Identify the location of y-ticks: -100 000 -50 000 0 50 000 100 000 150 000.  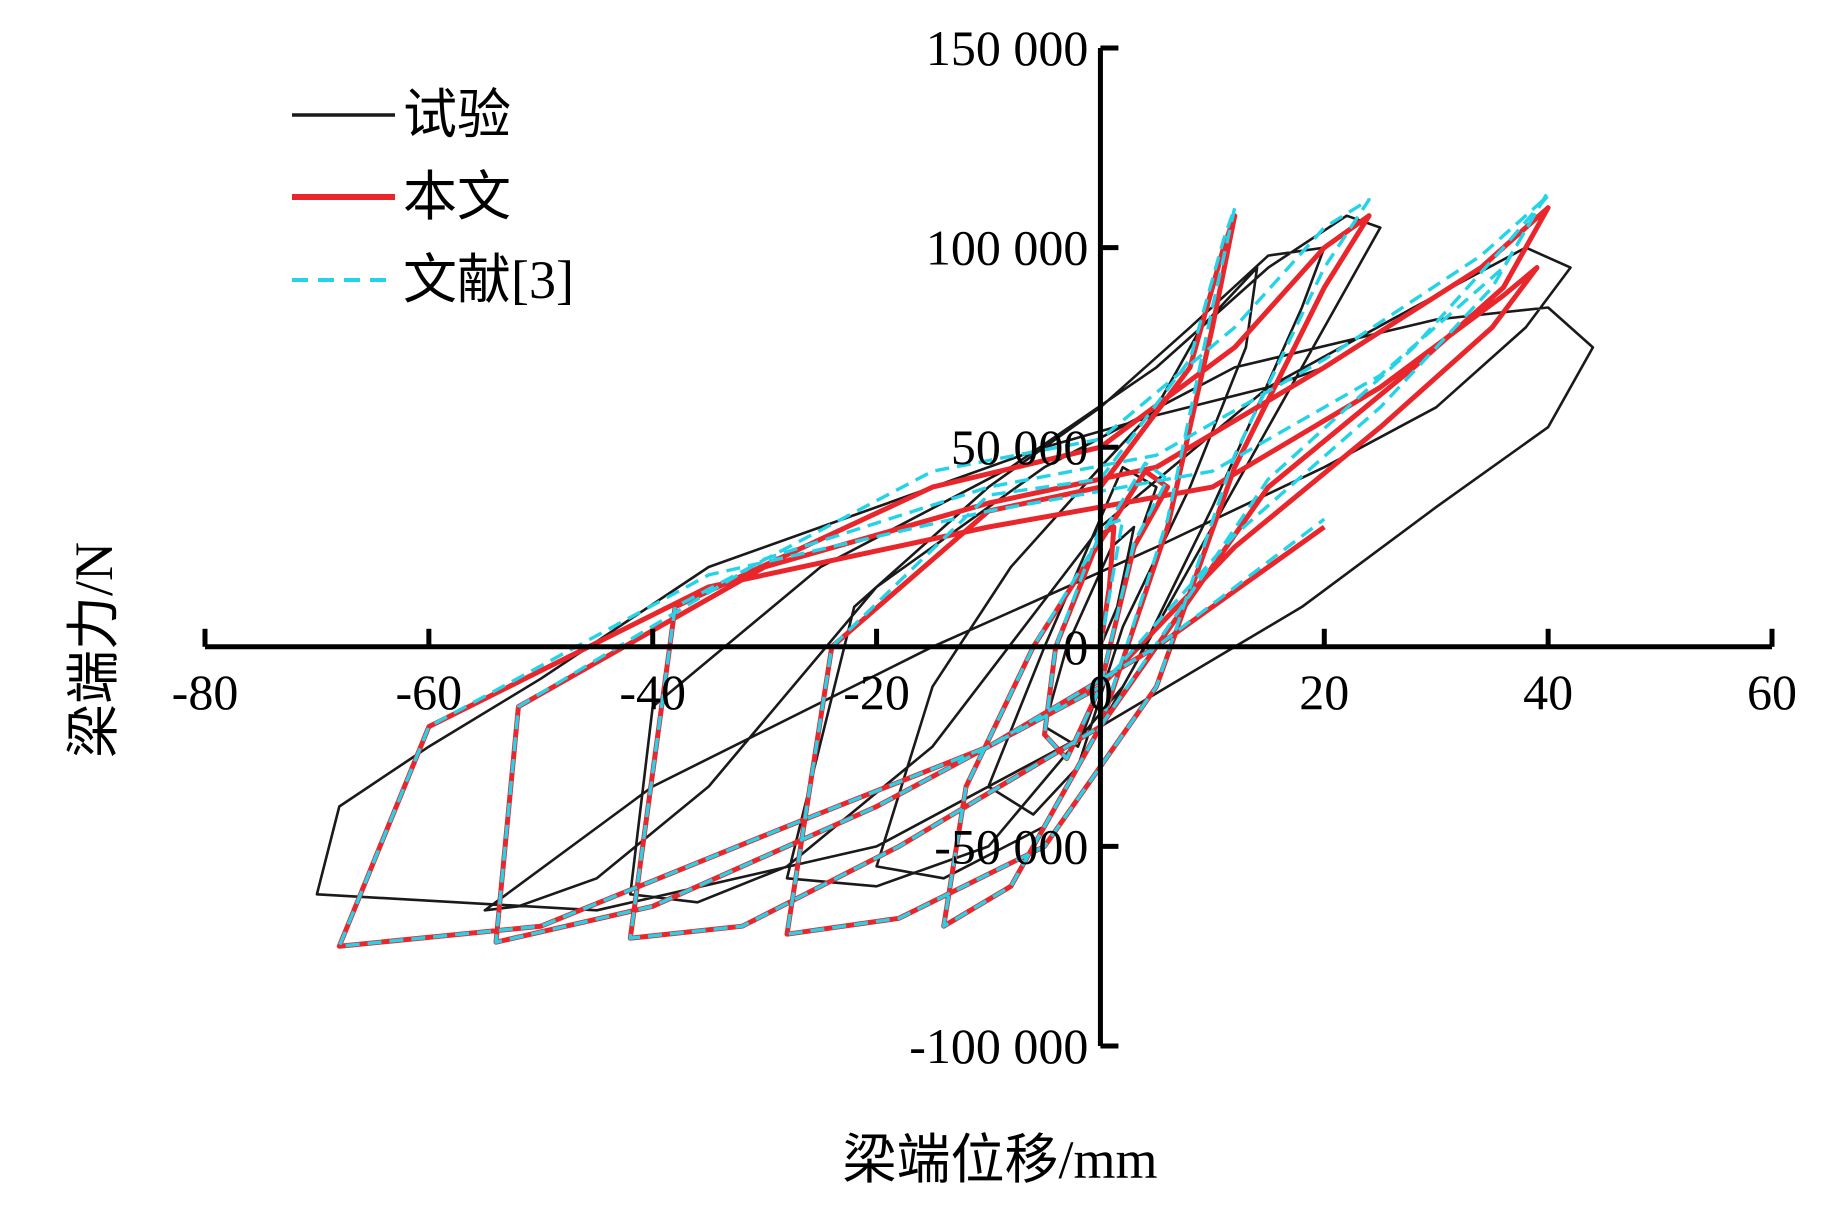
(1014, 547).